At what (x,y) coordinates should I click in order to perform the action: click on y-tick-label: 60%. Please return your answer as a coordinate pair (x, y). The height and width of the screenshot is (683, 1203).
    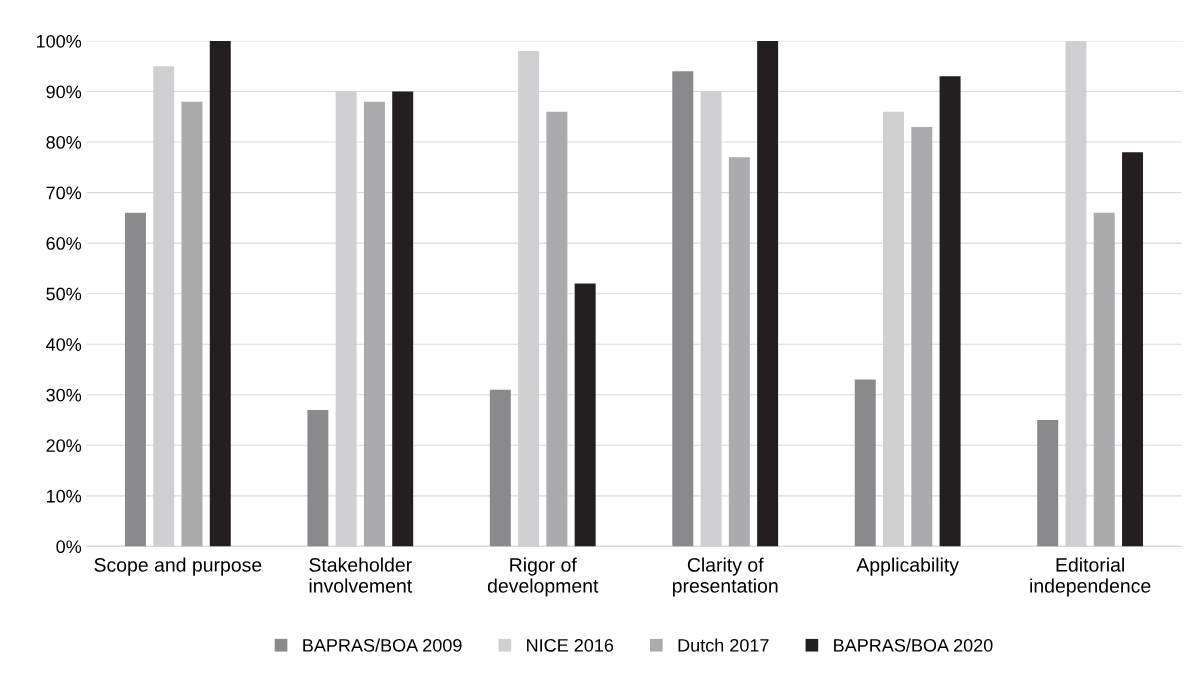
    Looking at the image, I should click on (64, 243).